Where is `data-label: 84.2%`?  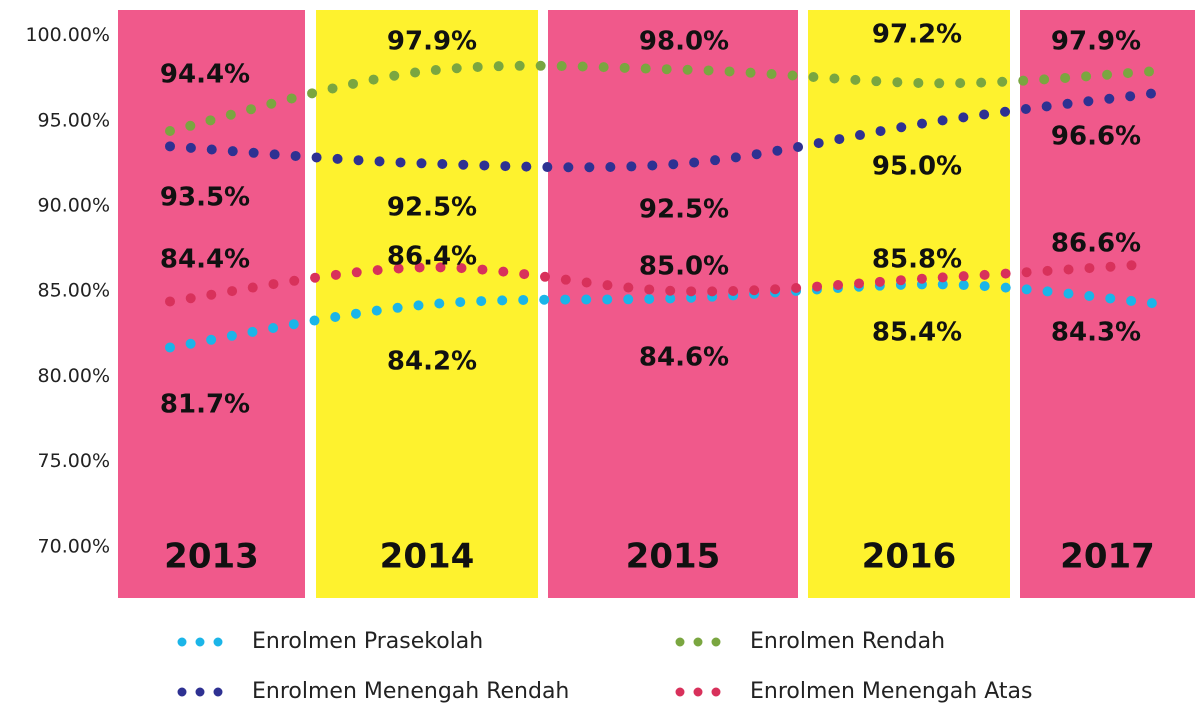
data-label: 84.2% is located at coordinates (432, 362).